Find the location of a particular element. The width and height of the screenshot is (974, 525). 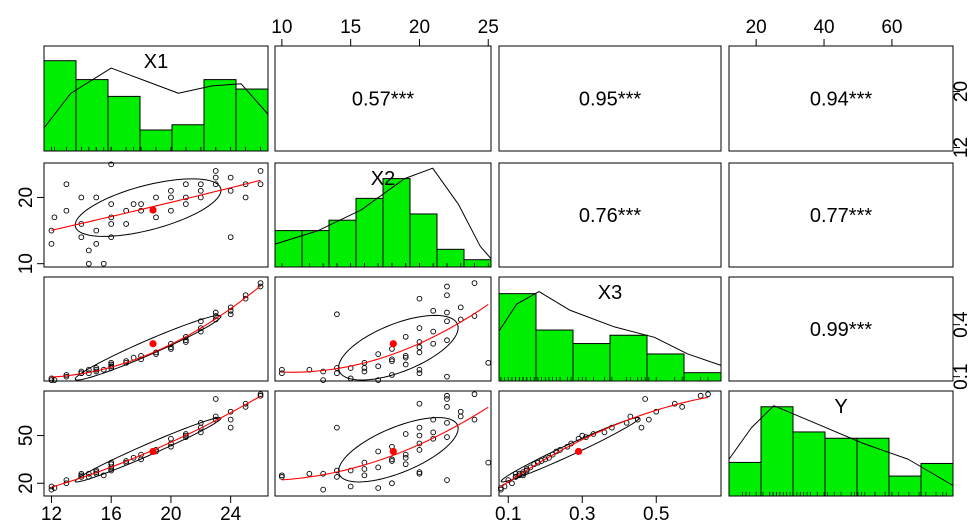

histogram-panel-x2: X2 is located at coordinates (383, 217).